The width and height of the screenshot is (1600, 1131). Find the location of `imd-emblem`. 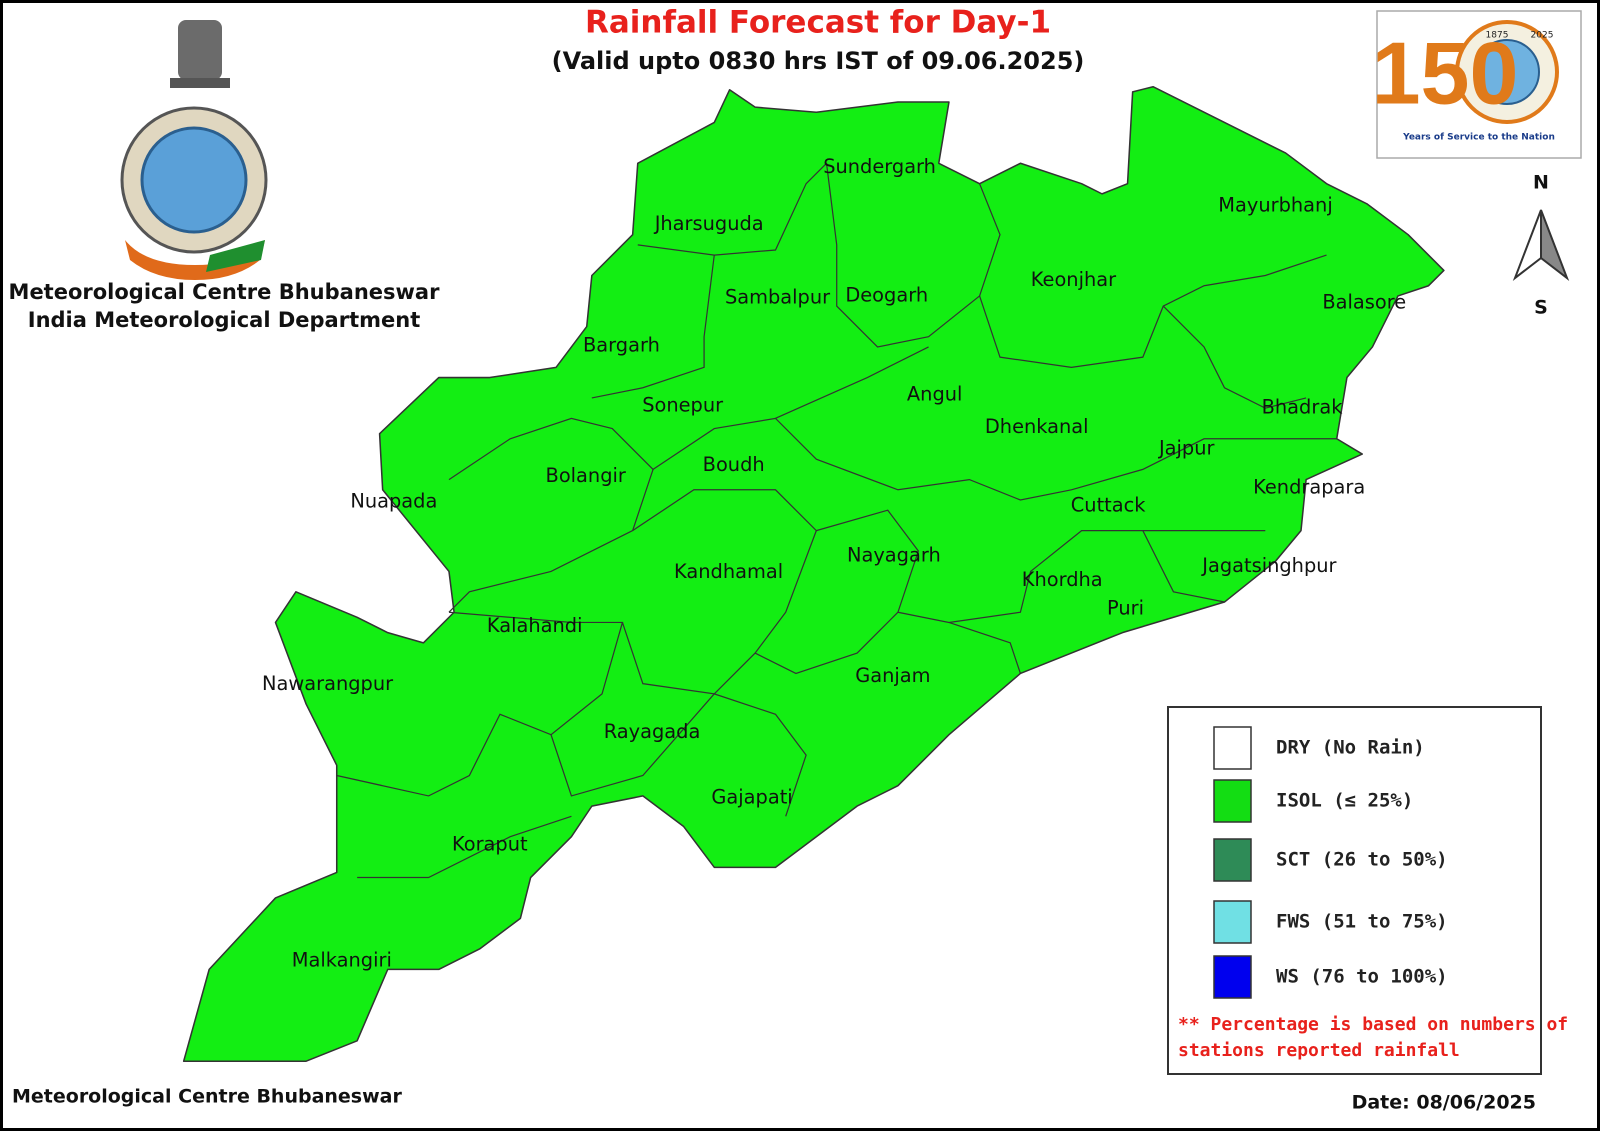

imd-emblem is located at coordinates (194, 150).